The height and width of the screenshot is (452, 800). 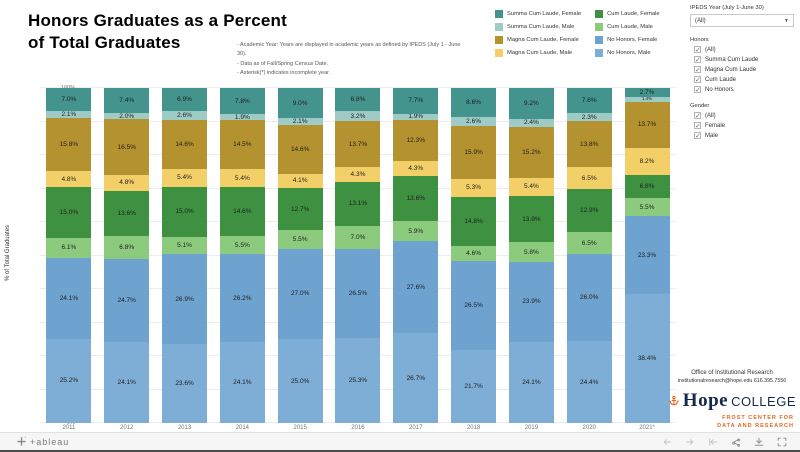 What do you see at coordinates (627, 27) in the screenshot?
I see `legend-item: Cum Laude, Male` at bounding box center [627, 27].